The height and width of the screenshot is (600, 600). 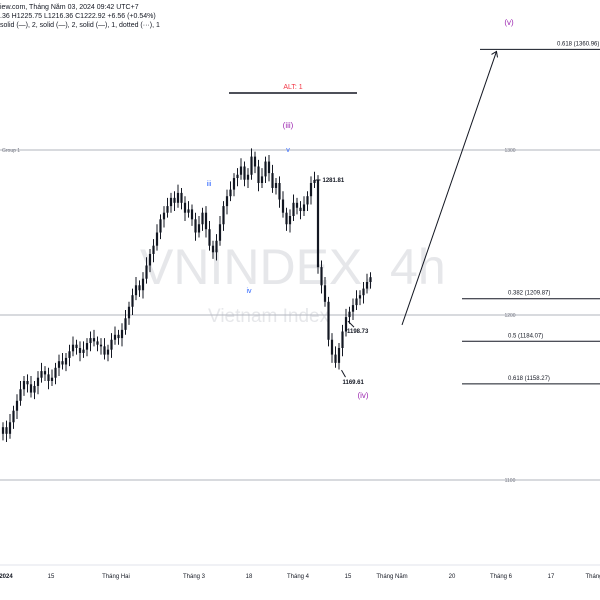 What do you see at coordinates (69, 7) in the screenshot?
I see `chart-header-line-1: iew.com, Tháng Năm 03, 2024 09:42 UTC+7` at bounding box center [69, 7].